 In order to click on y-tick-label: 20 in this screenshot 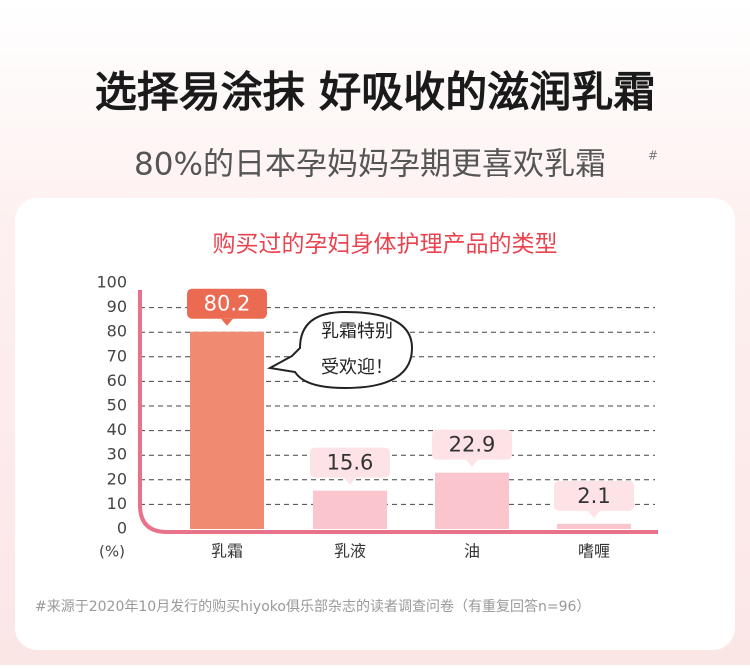, I will do `click(117, 478)`.